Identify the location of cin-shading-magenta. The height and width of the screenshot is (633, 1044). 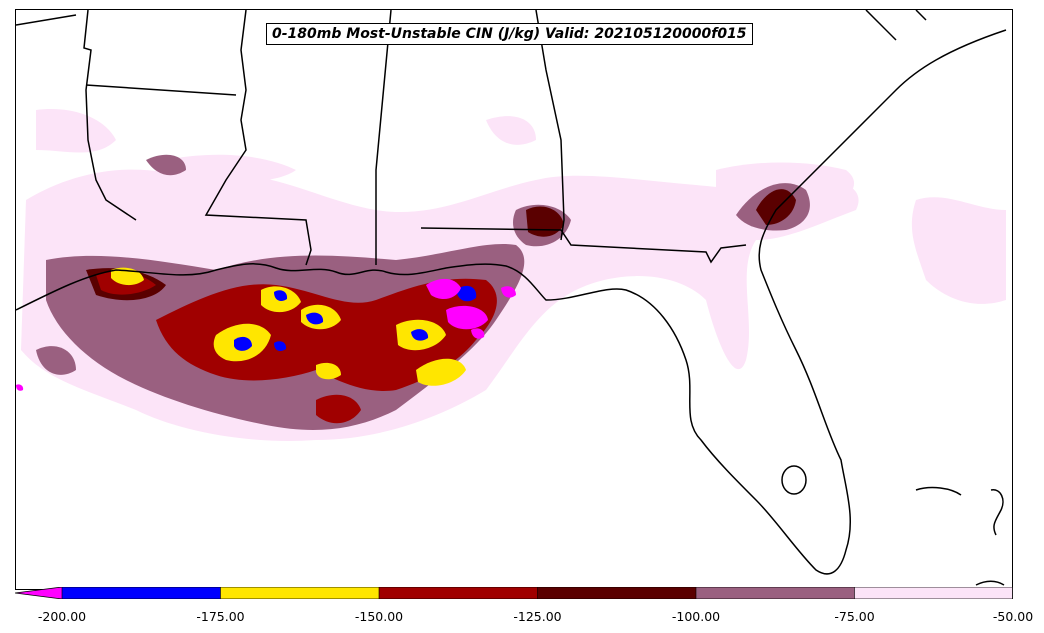
(266, 334).